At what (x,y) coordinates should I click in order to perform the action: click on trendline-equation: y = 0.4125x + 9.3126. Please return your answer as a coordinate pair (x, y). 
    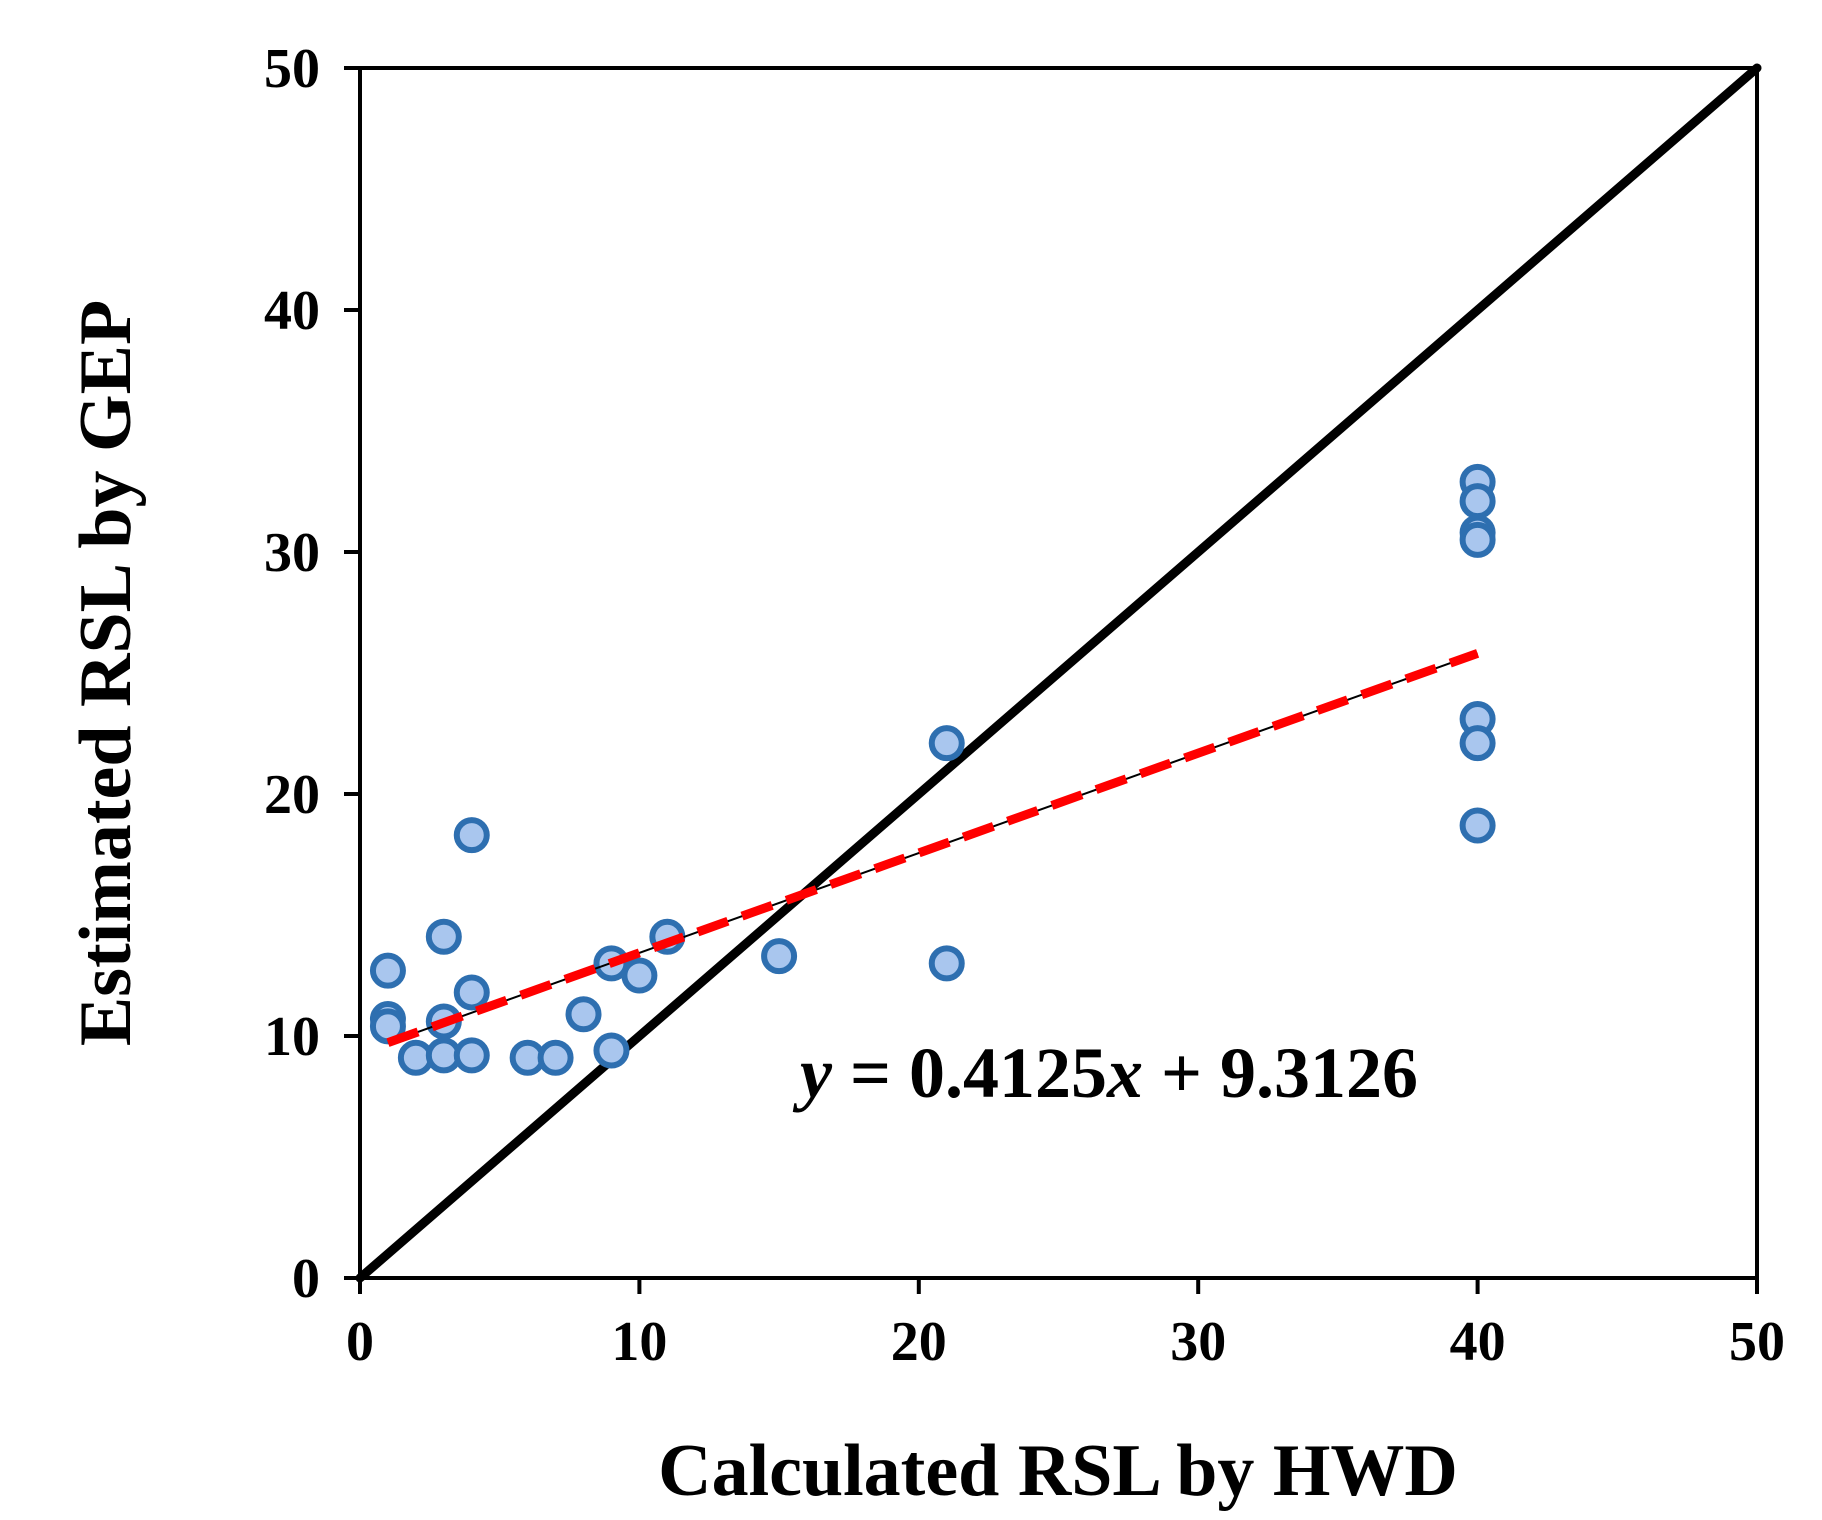
    Looking at the image, I should click on (1105, 1073).